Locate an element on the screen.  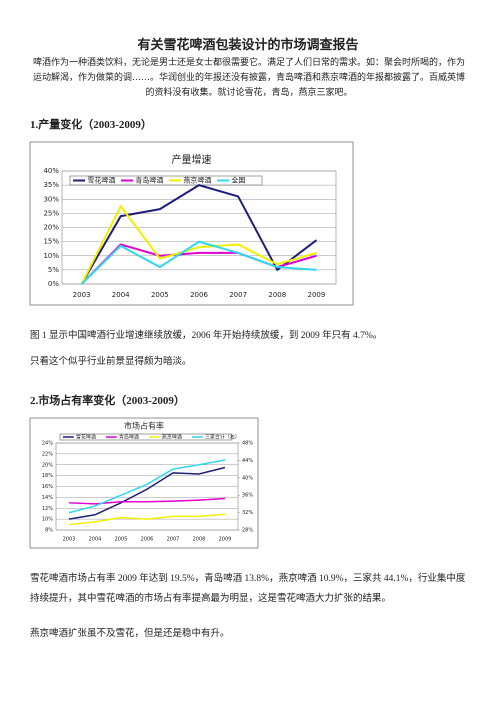
y2-tick-label: 36% is located at coordinates (247, 496).